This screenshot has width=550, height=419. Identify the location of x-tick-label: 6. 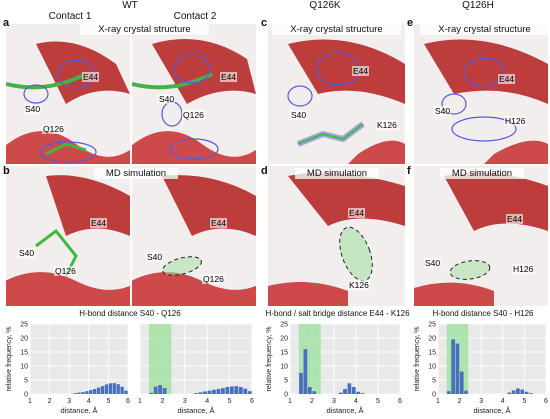
(252, 401).